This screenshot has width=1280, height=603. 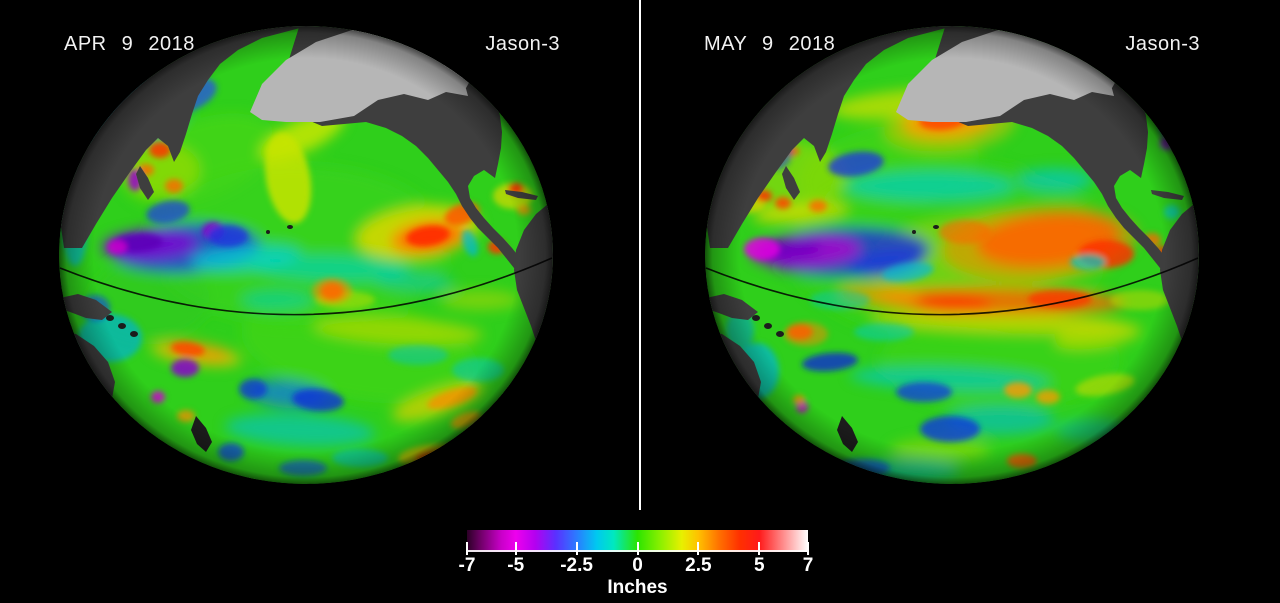 I want to click on colorbar-tick-label: -5, so click(x=516, y=565).